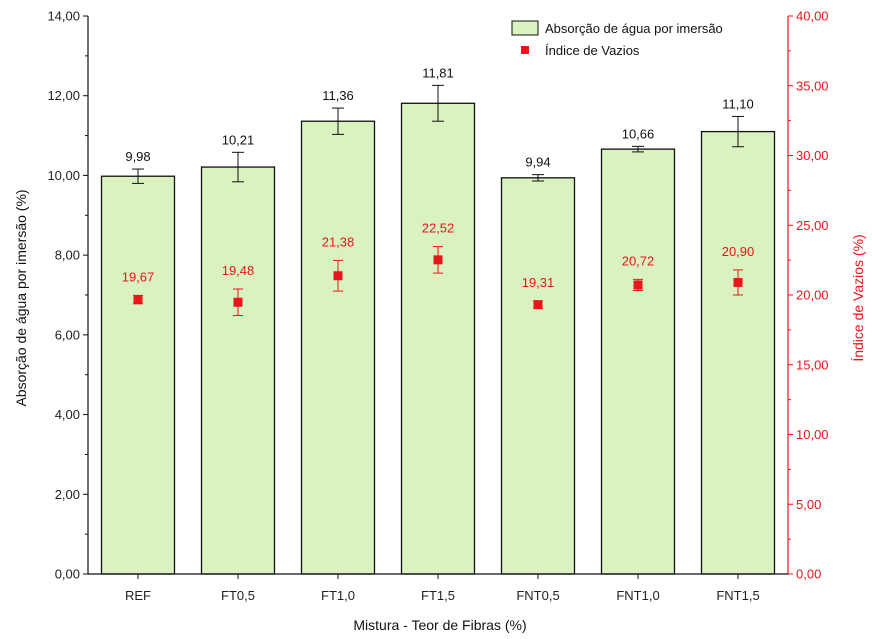 The width and height of the screenshot is (872, 639). Describe the element at coordinates (67, 255) in the screenshot. I see `y-tick-label: 8,00` at that location.